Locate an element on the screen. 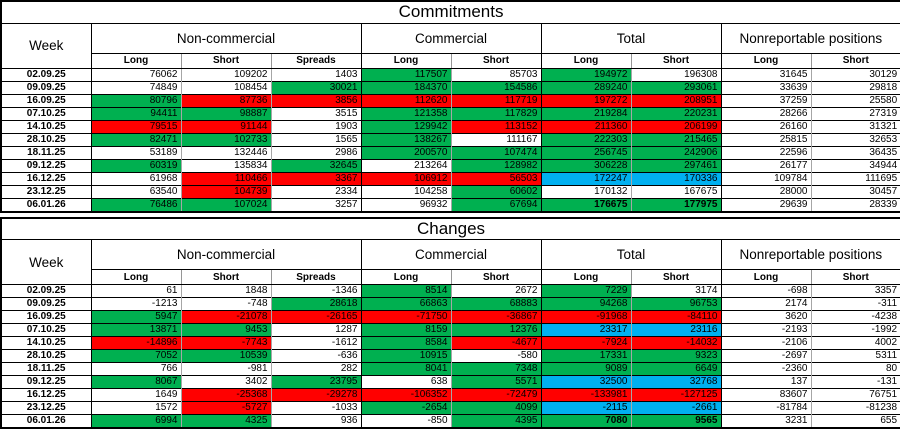  value-cell: -127125 is located at coordinates (676, 395).